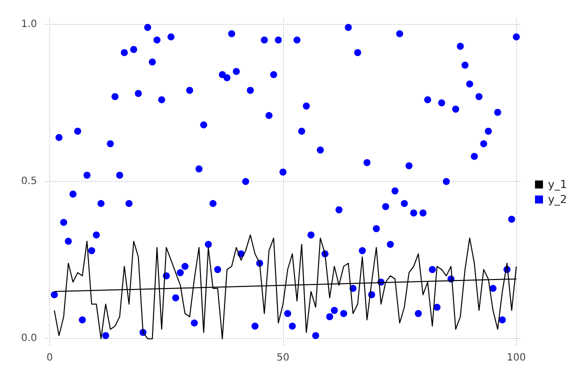 Image resolution: width=576 pixels, height=384 pixels. What do you see at coordinates (29, 181) in the screenshot?
I see `y-tick-label: 0.5` at bounding box center [29, 181].